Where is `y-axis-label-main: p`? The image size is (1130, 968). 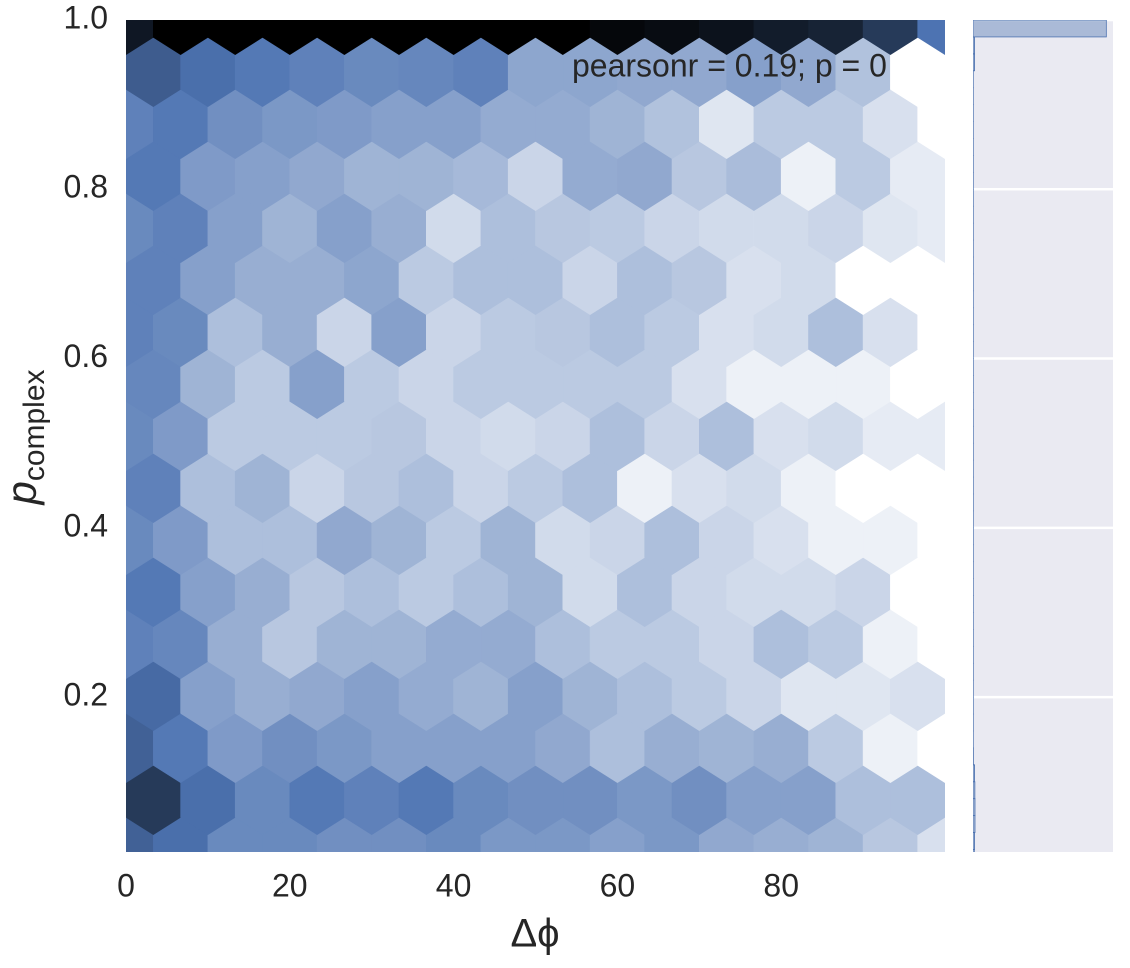
y-axis-label-main: p is located at coordinates (22, 493).